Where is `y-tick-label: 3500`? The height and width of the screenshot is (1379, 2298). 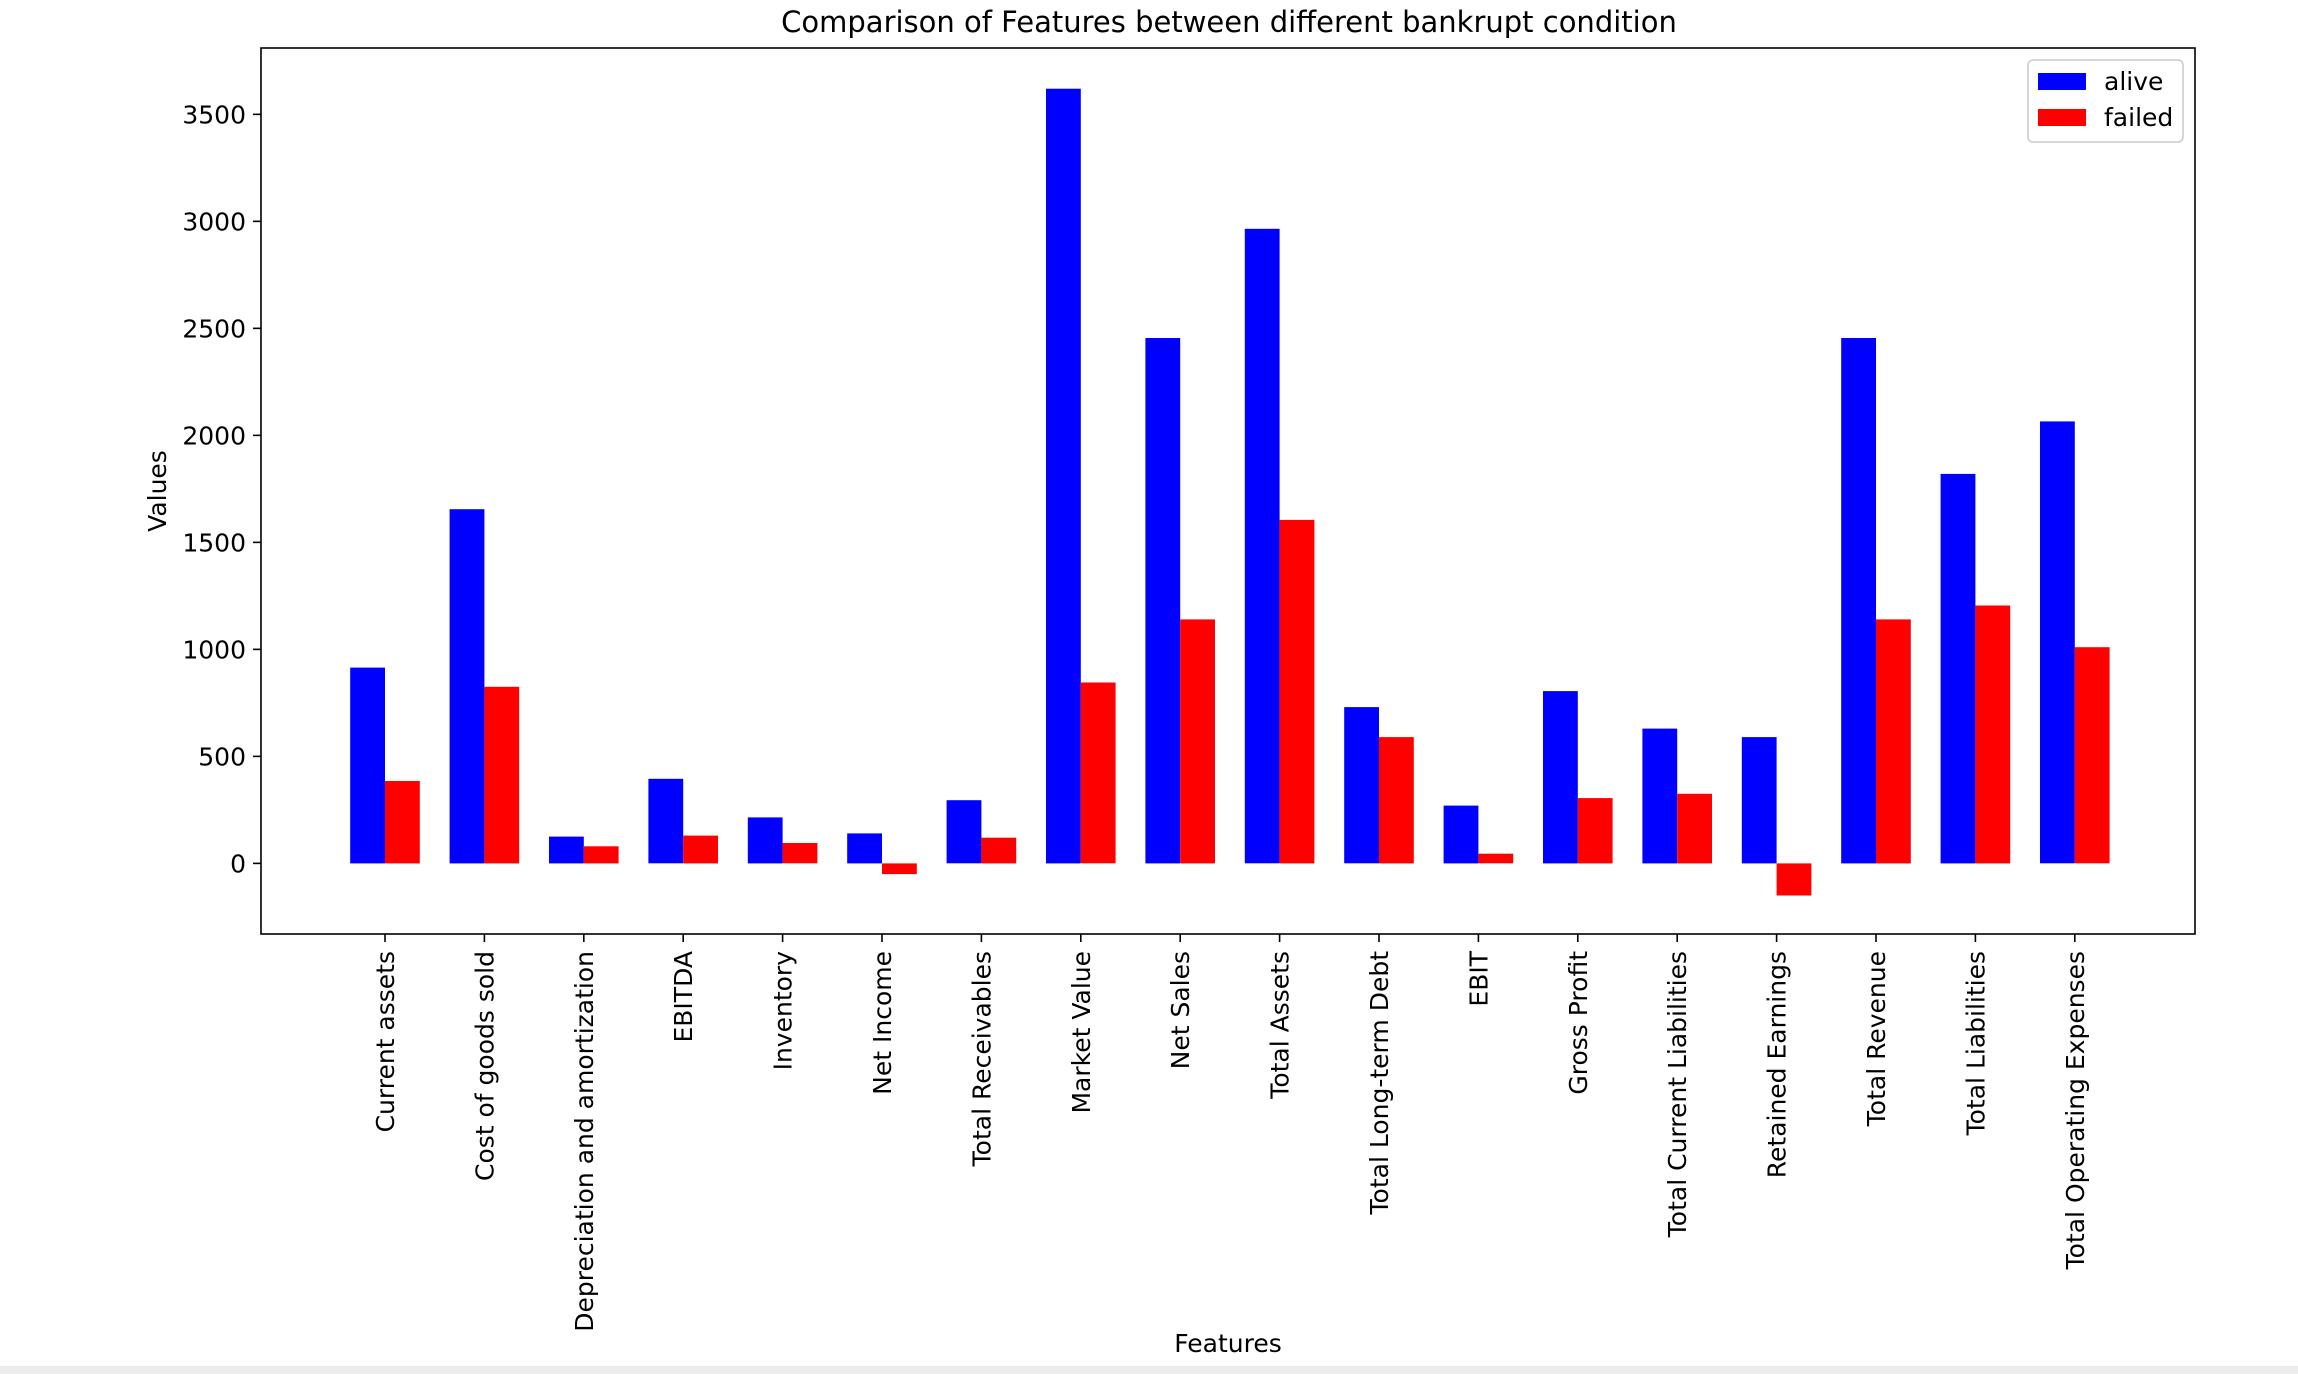 y-tick-label: 3500 is located at coordinates (214, 114).